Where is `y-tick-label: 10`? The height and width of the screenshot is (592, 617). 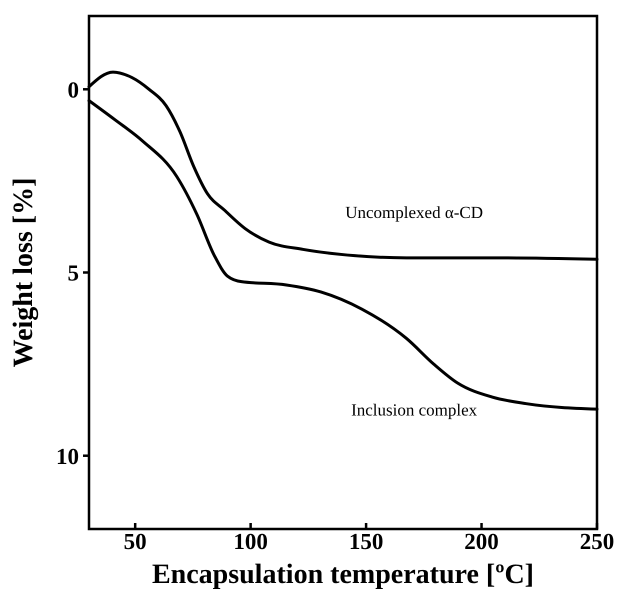
y-tick-label: 10 is located at coordinates (67, 456).